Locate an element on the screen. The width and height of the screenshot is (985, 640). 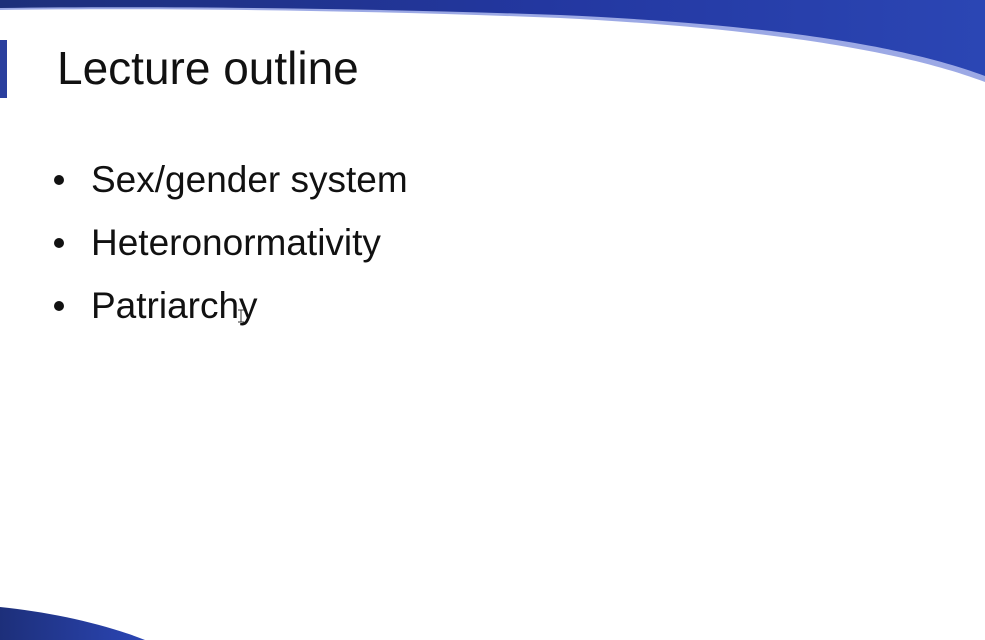
bullet-text: Patriarchy is located at coordinates (174, 305).